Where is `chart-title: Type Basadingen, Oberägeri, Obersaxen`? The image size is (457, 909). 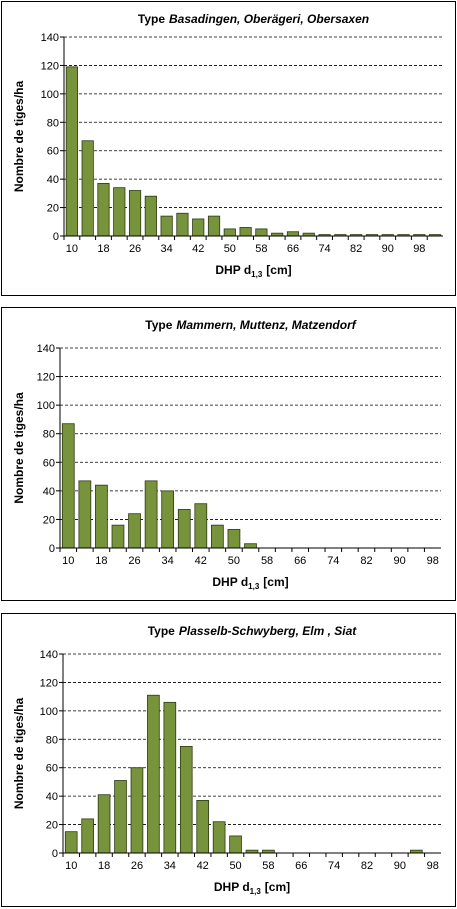
chart-title: Type Basadingen, Oberägeri, Obersaxen is located at coordinates (253, 19).